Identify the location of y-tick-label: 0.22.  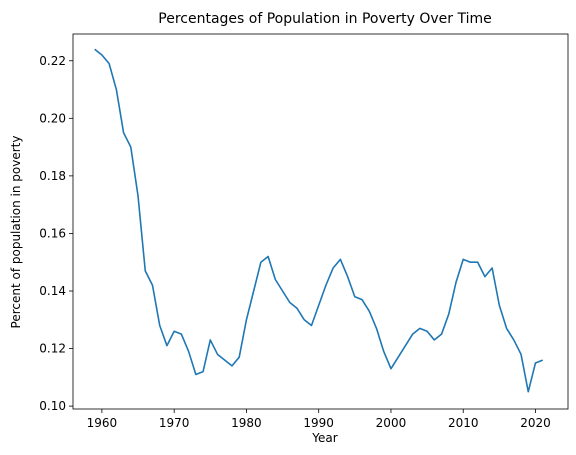
(52, 61).